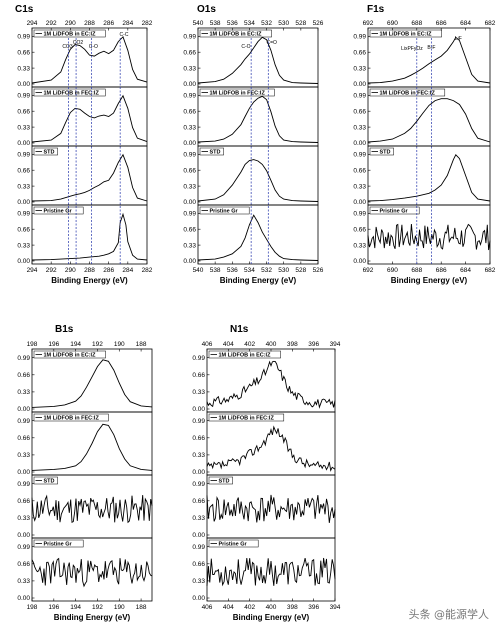  What do you see at coordinates (368, 23) in the screenshot?
I see `x-top-tick-label: 692` at bounding box center [368, 23].